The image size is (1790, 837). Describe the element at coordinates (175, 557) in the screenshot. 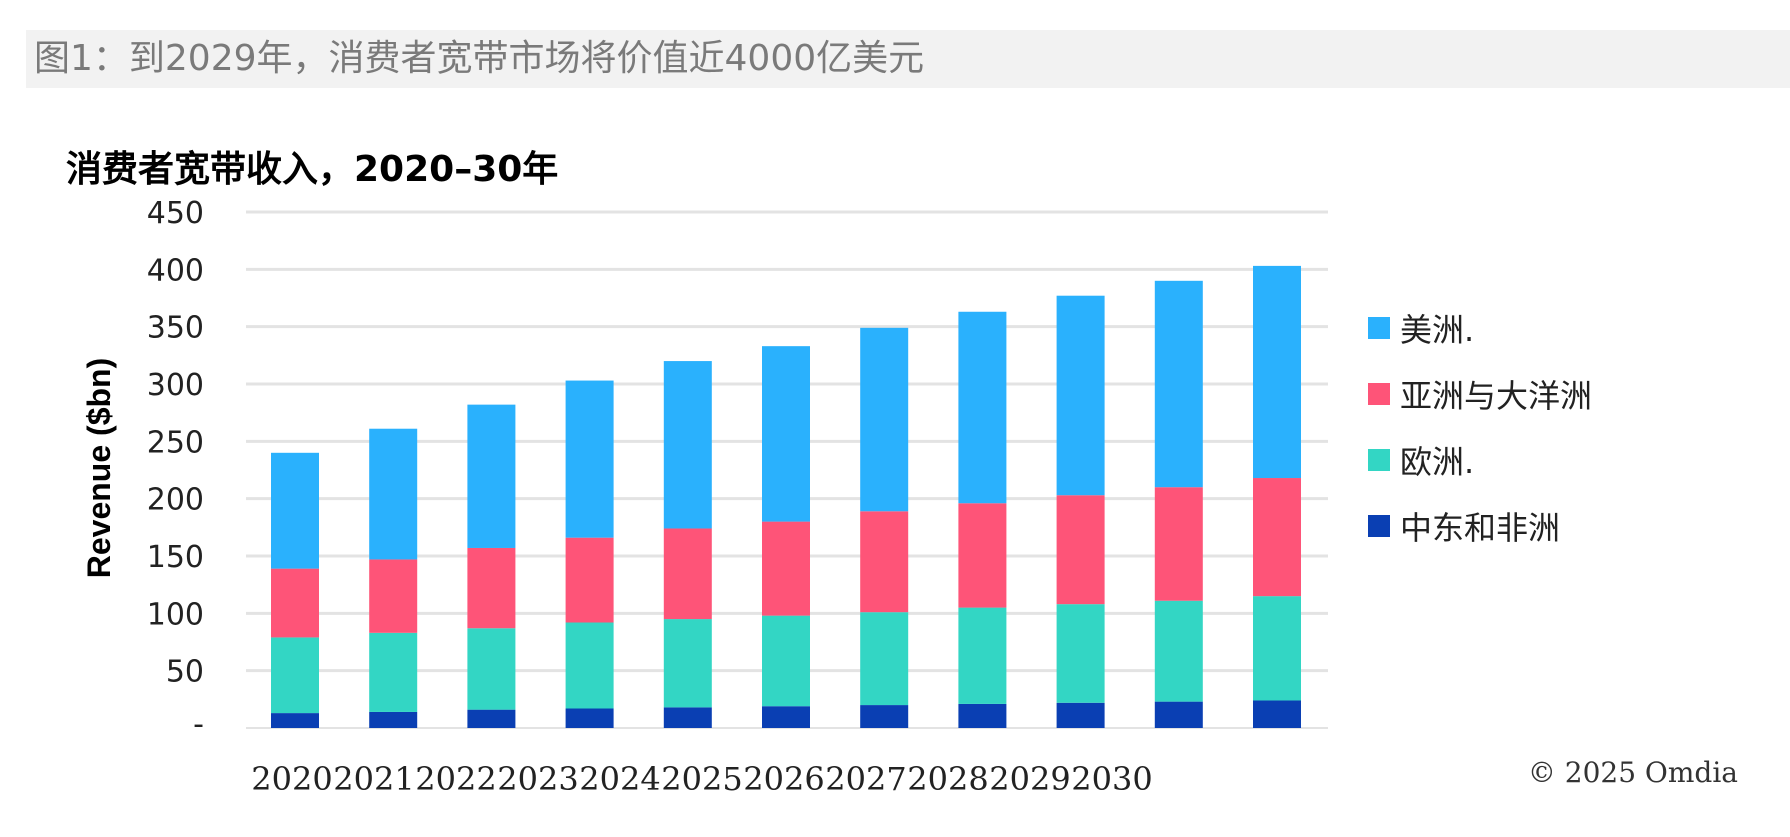

I see `y-tick-label: 150` at that location.